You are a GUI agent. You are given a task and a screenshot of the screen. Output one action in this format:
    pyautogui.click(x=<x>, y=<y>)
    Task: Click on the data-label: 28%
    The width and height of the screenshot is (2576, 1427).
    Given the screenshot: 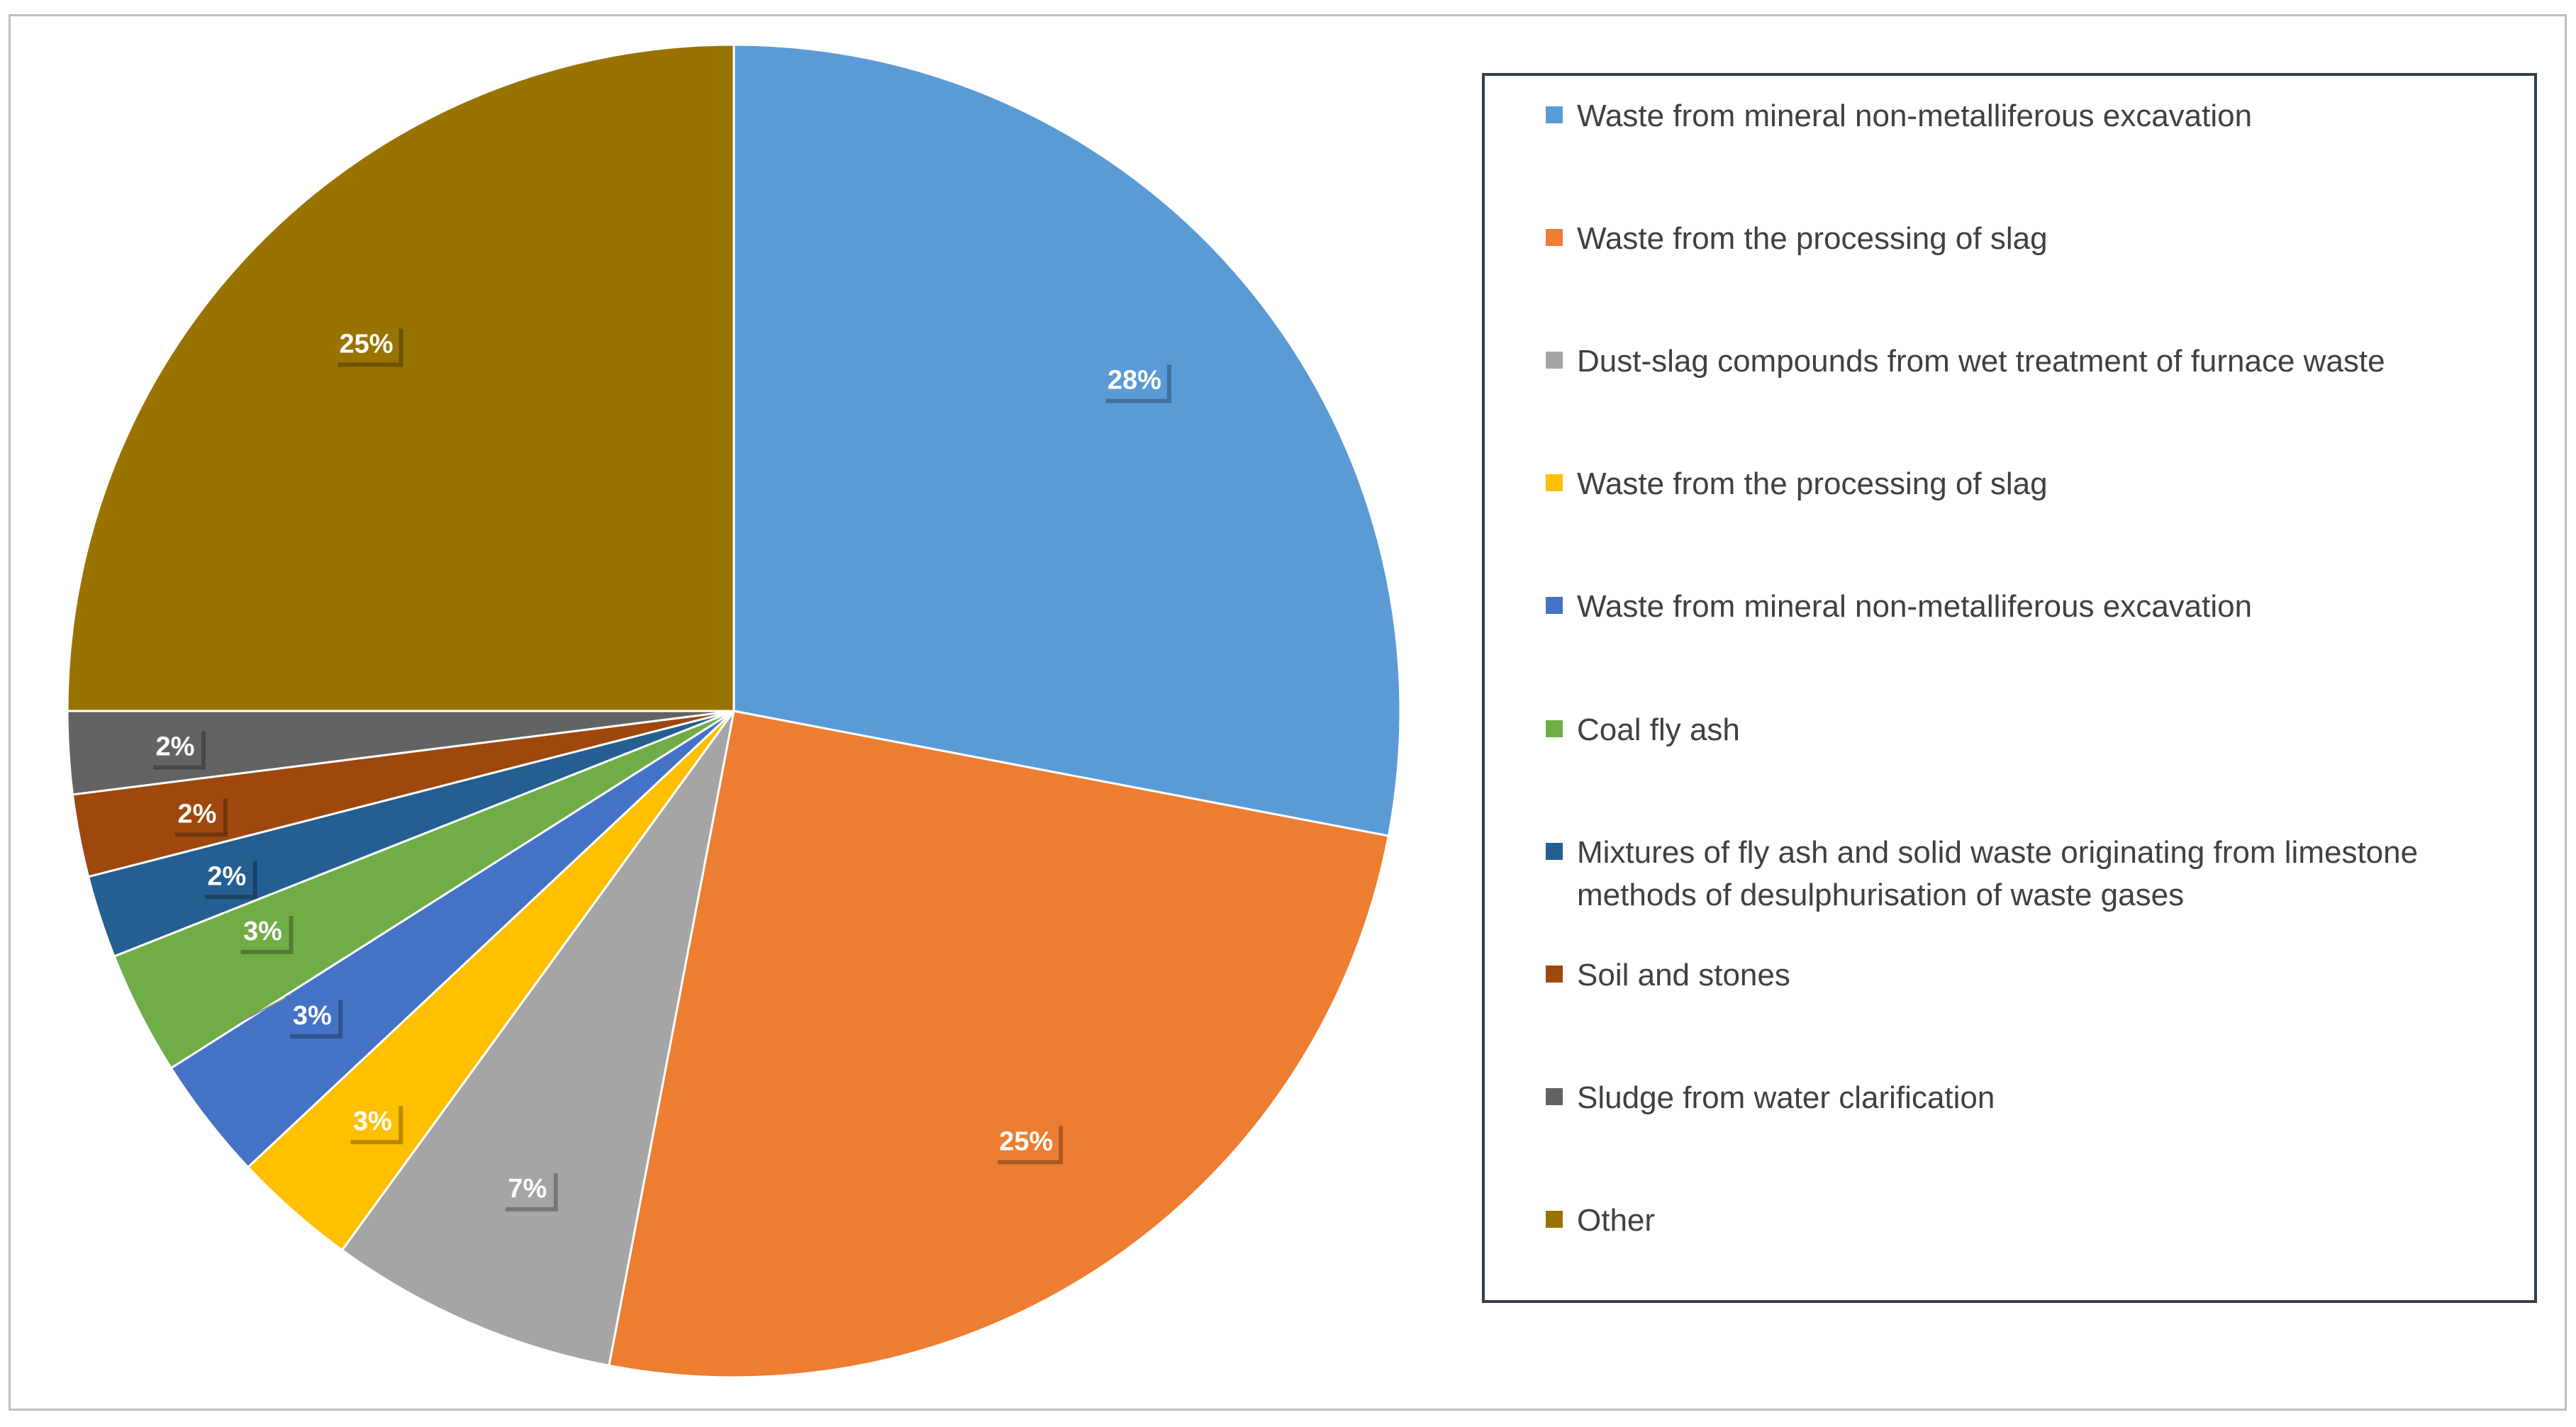 What is the action you would take?
    pyautogui.click(x=1136, y=382)
    